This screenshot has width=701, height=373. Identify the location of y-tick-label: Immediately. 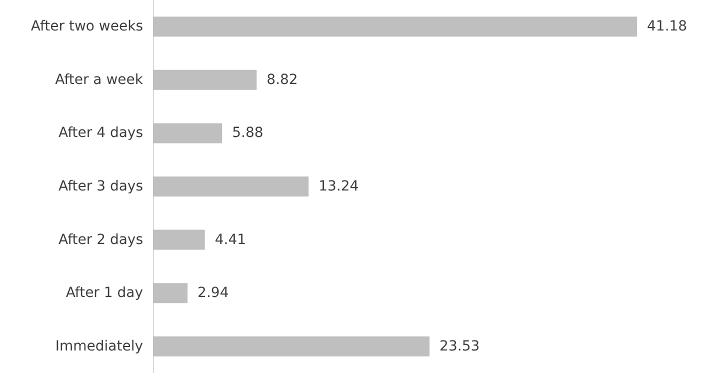
(99, 346).